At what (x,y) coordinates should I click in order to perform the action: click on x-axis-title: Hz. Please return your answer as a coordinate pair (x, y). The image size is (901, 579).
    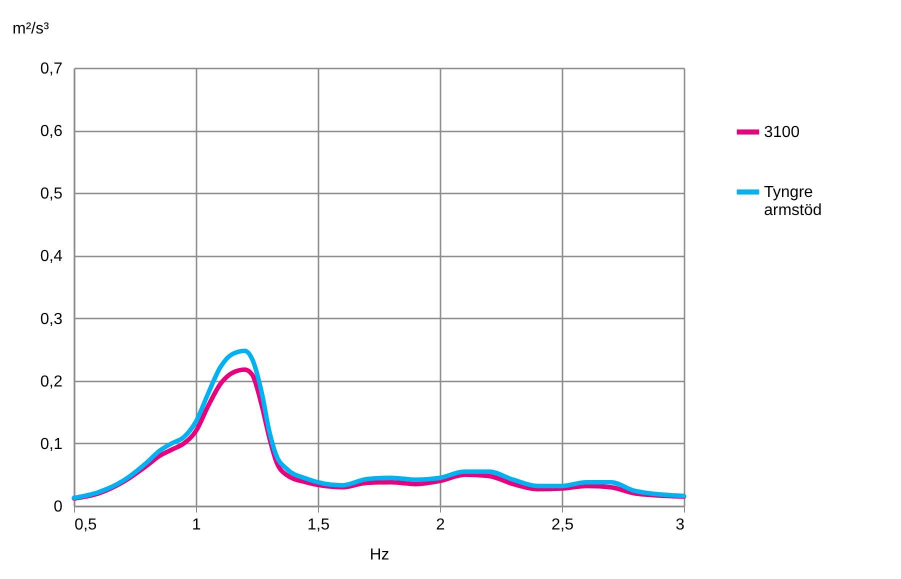
    Looking at the image, I should click on (380, 555).